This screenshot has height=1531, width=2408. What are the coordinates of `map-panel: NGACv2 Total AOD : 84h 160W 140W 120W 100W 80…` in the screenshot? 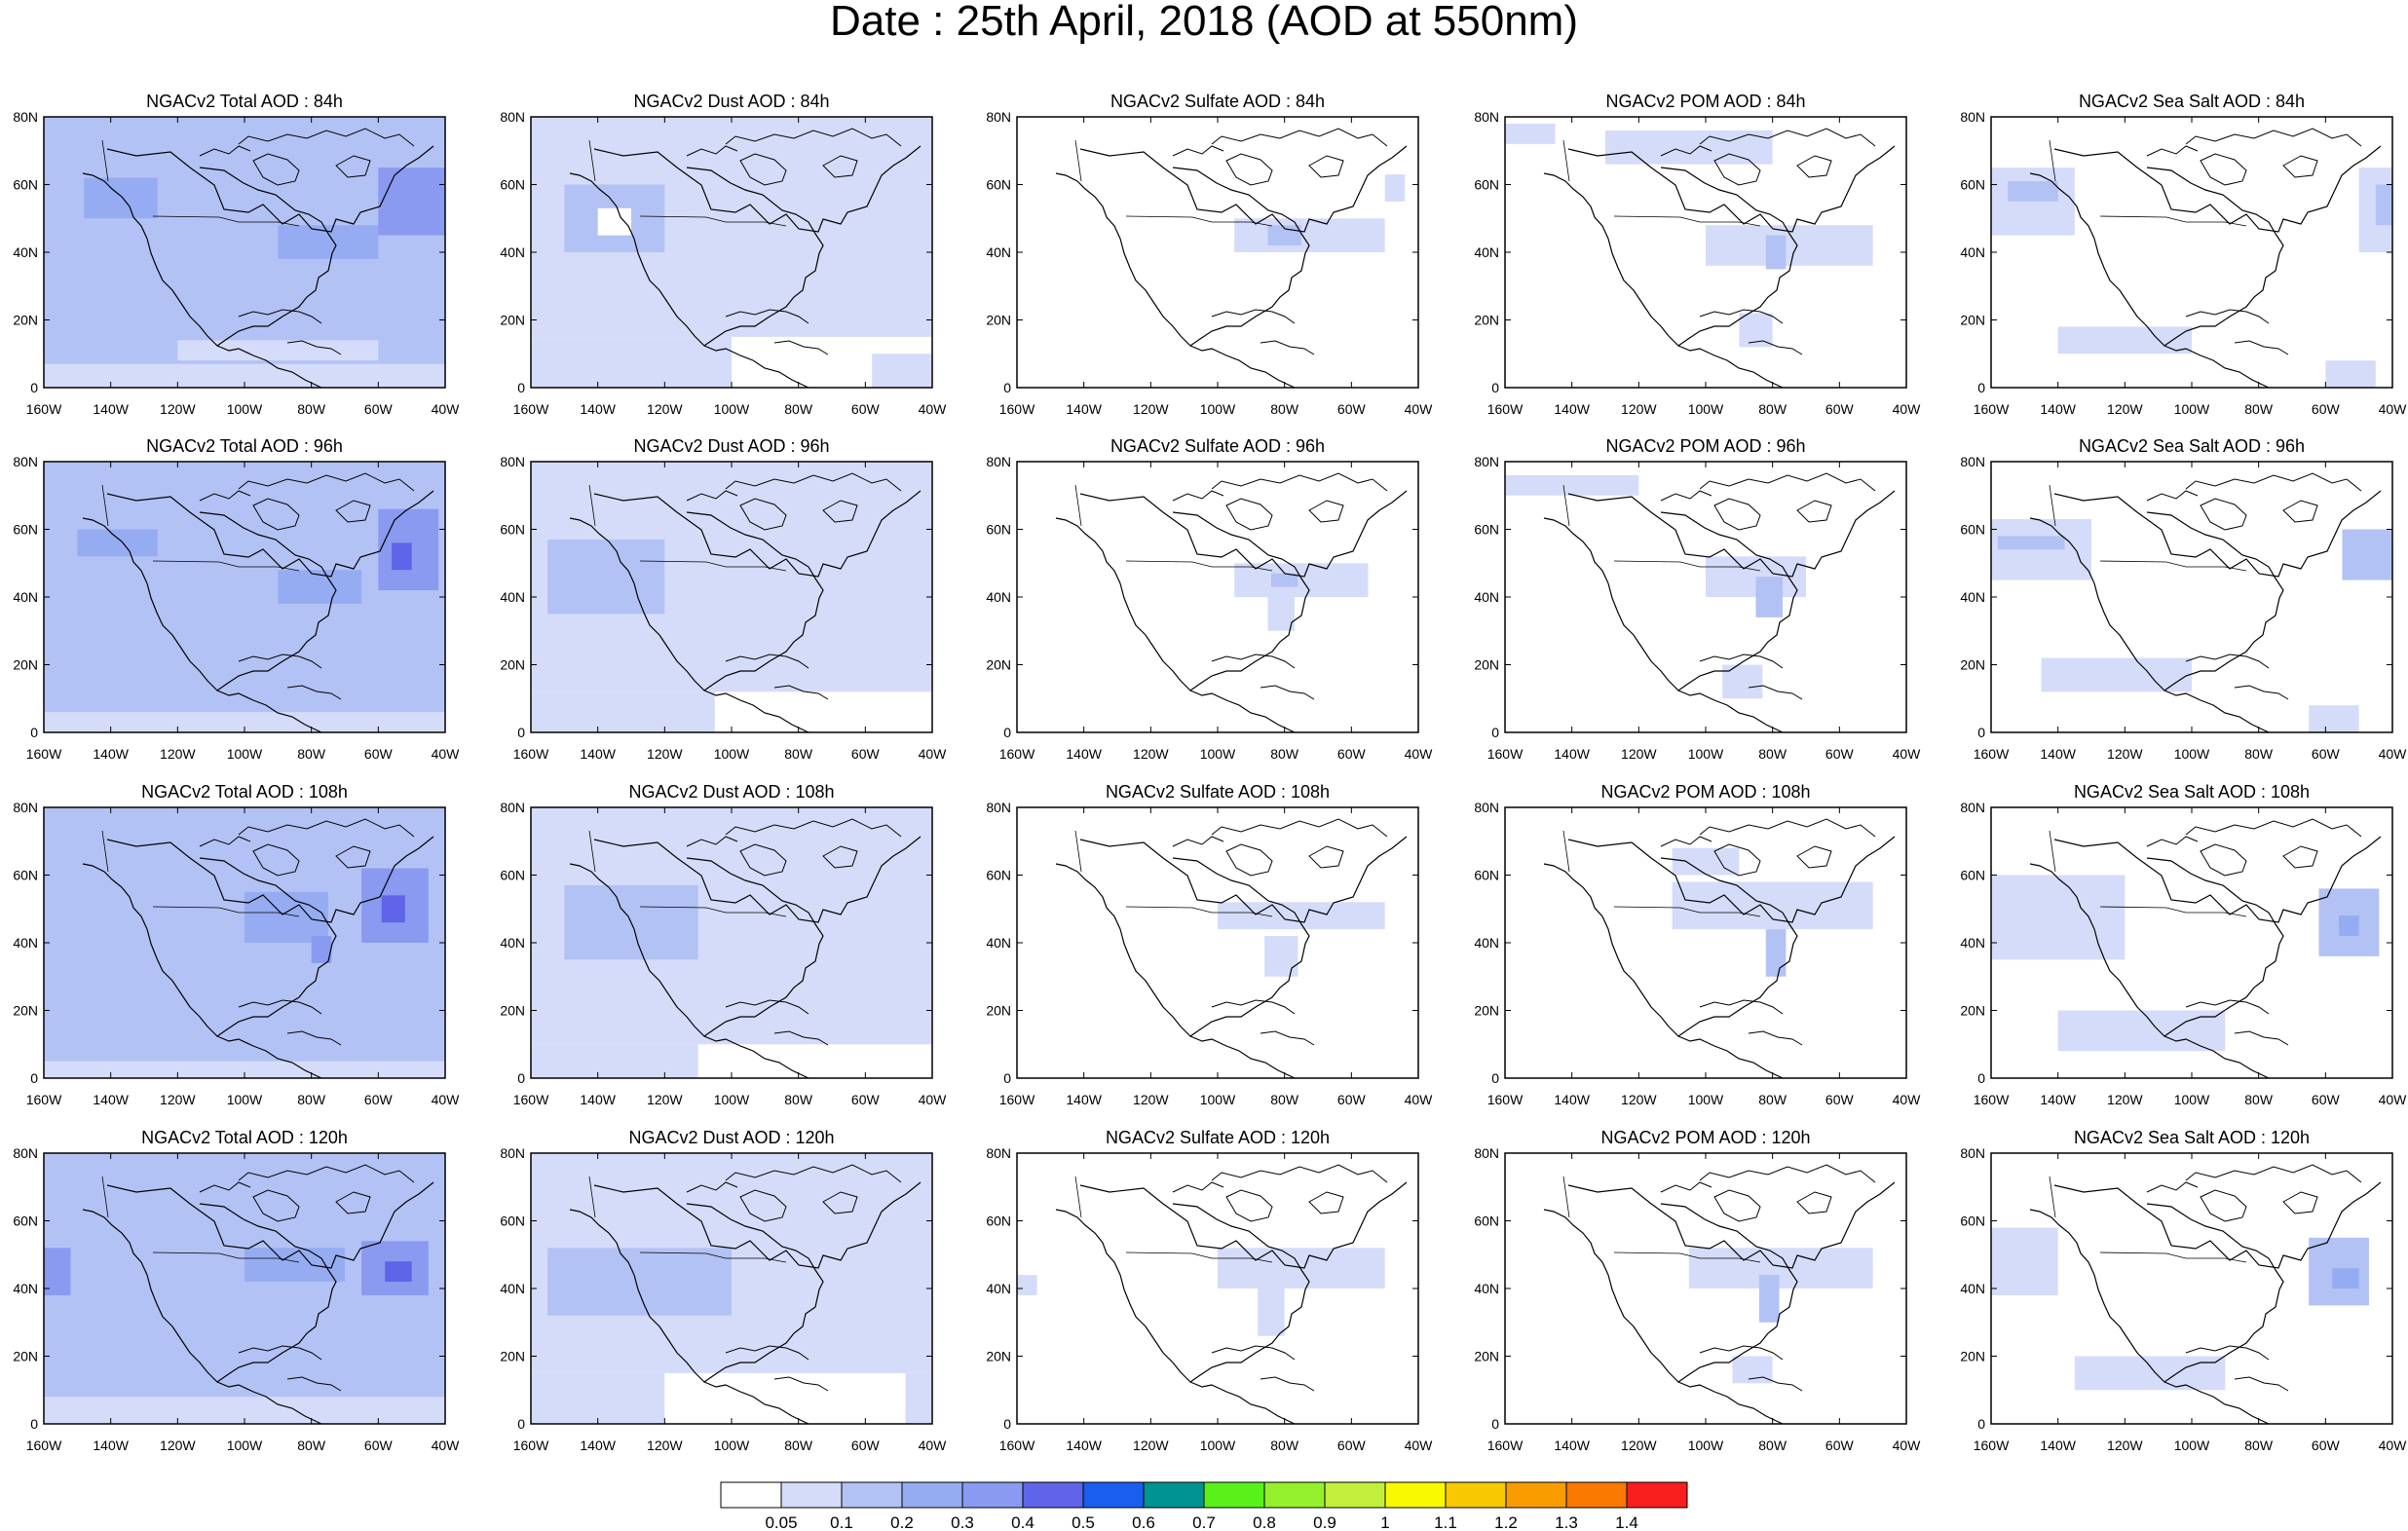 It's located at (236, 254).